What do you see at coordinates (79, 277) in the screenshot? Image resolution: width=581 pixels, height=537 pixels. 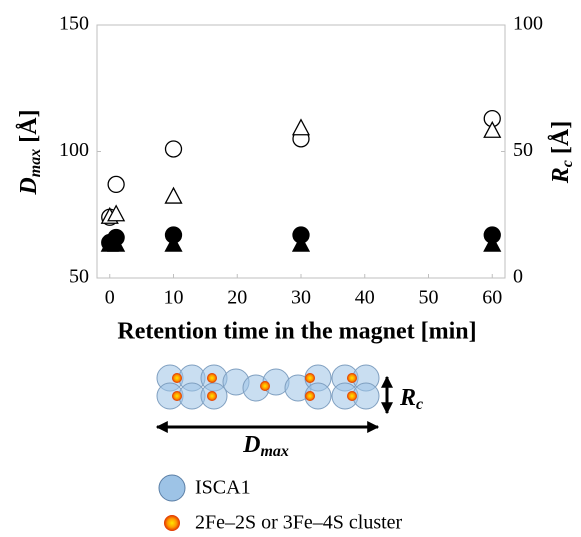 I see `y-tick-label: 50` at bounding box center [79, 277].